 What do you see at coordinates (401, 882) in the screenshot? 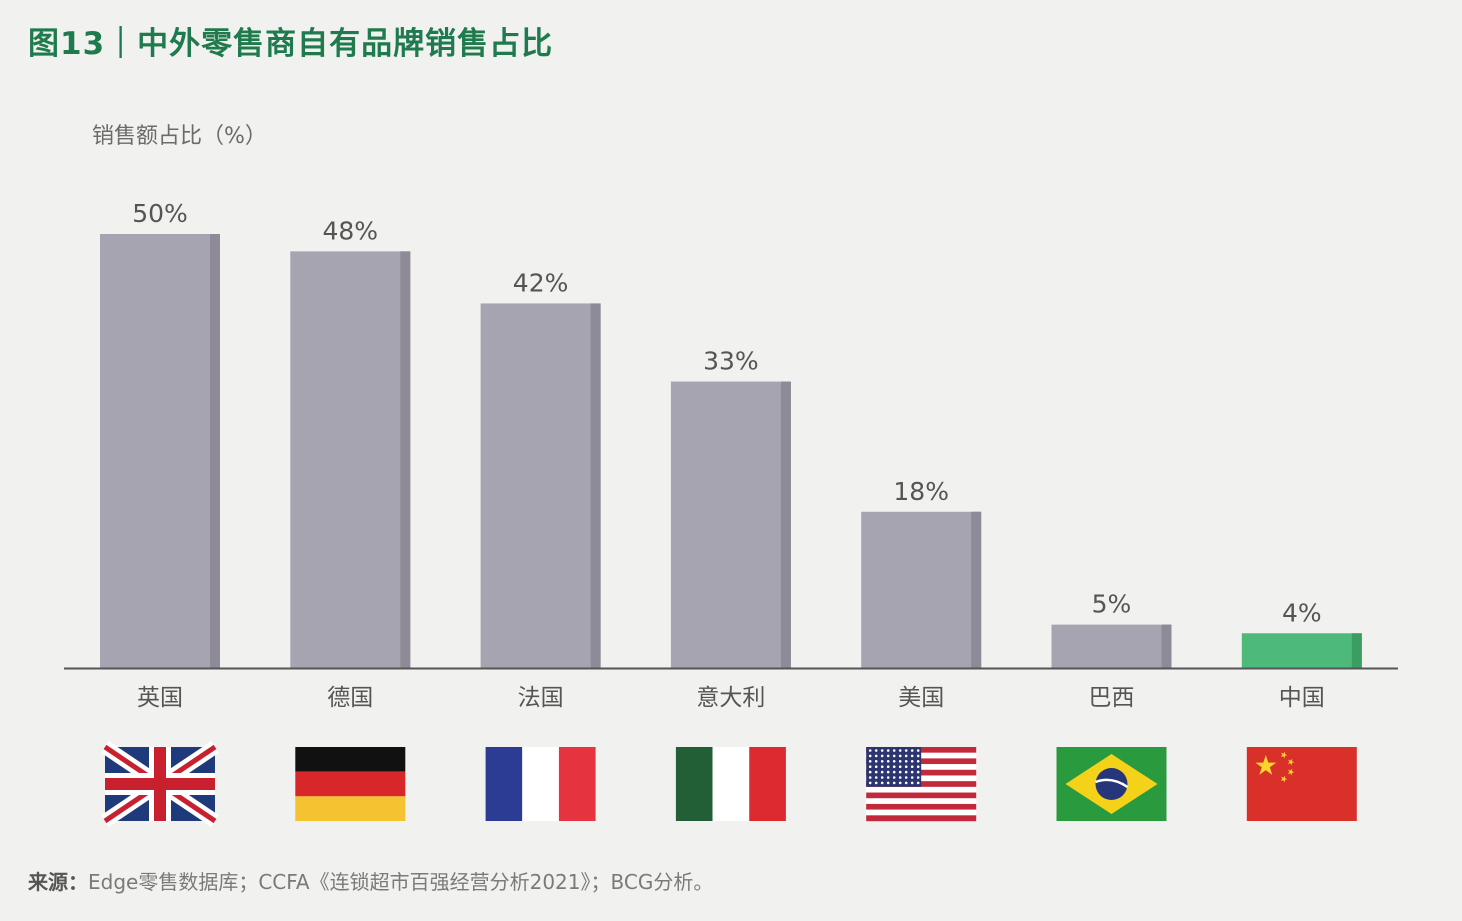
I see `source-text: Edge零售数据库；CCFA《连锁超市百强经营分析2021》；BCG分析。` at bounding box center [401, 882].